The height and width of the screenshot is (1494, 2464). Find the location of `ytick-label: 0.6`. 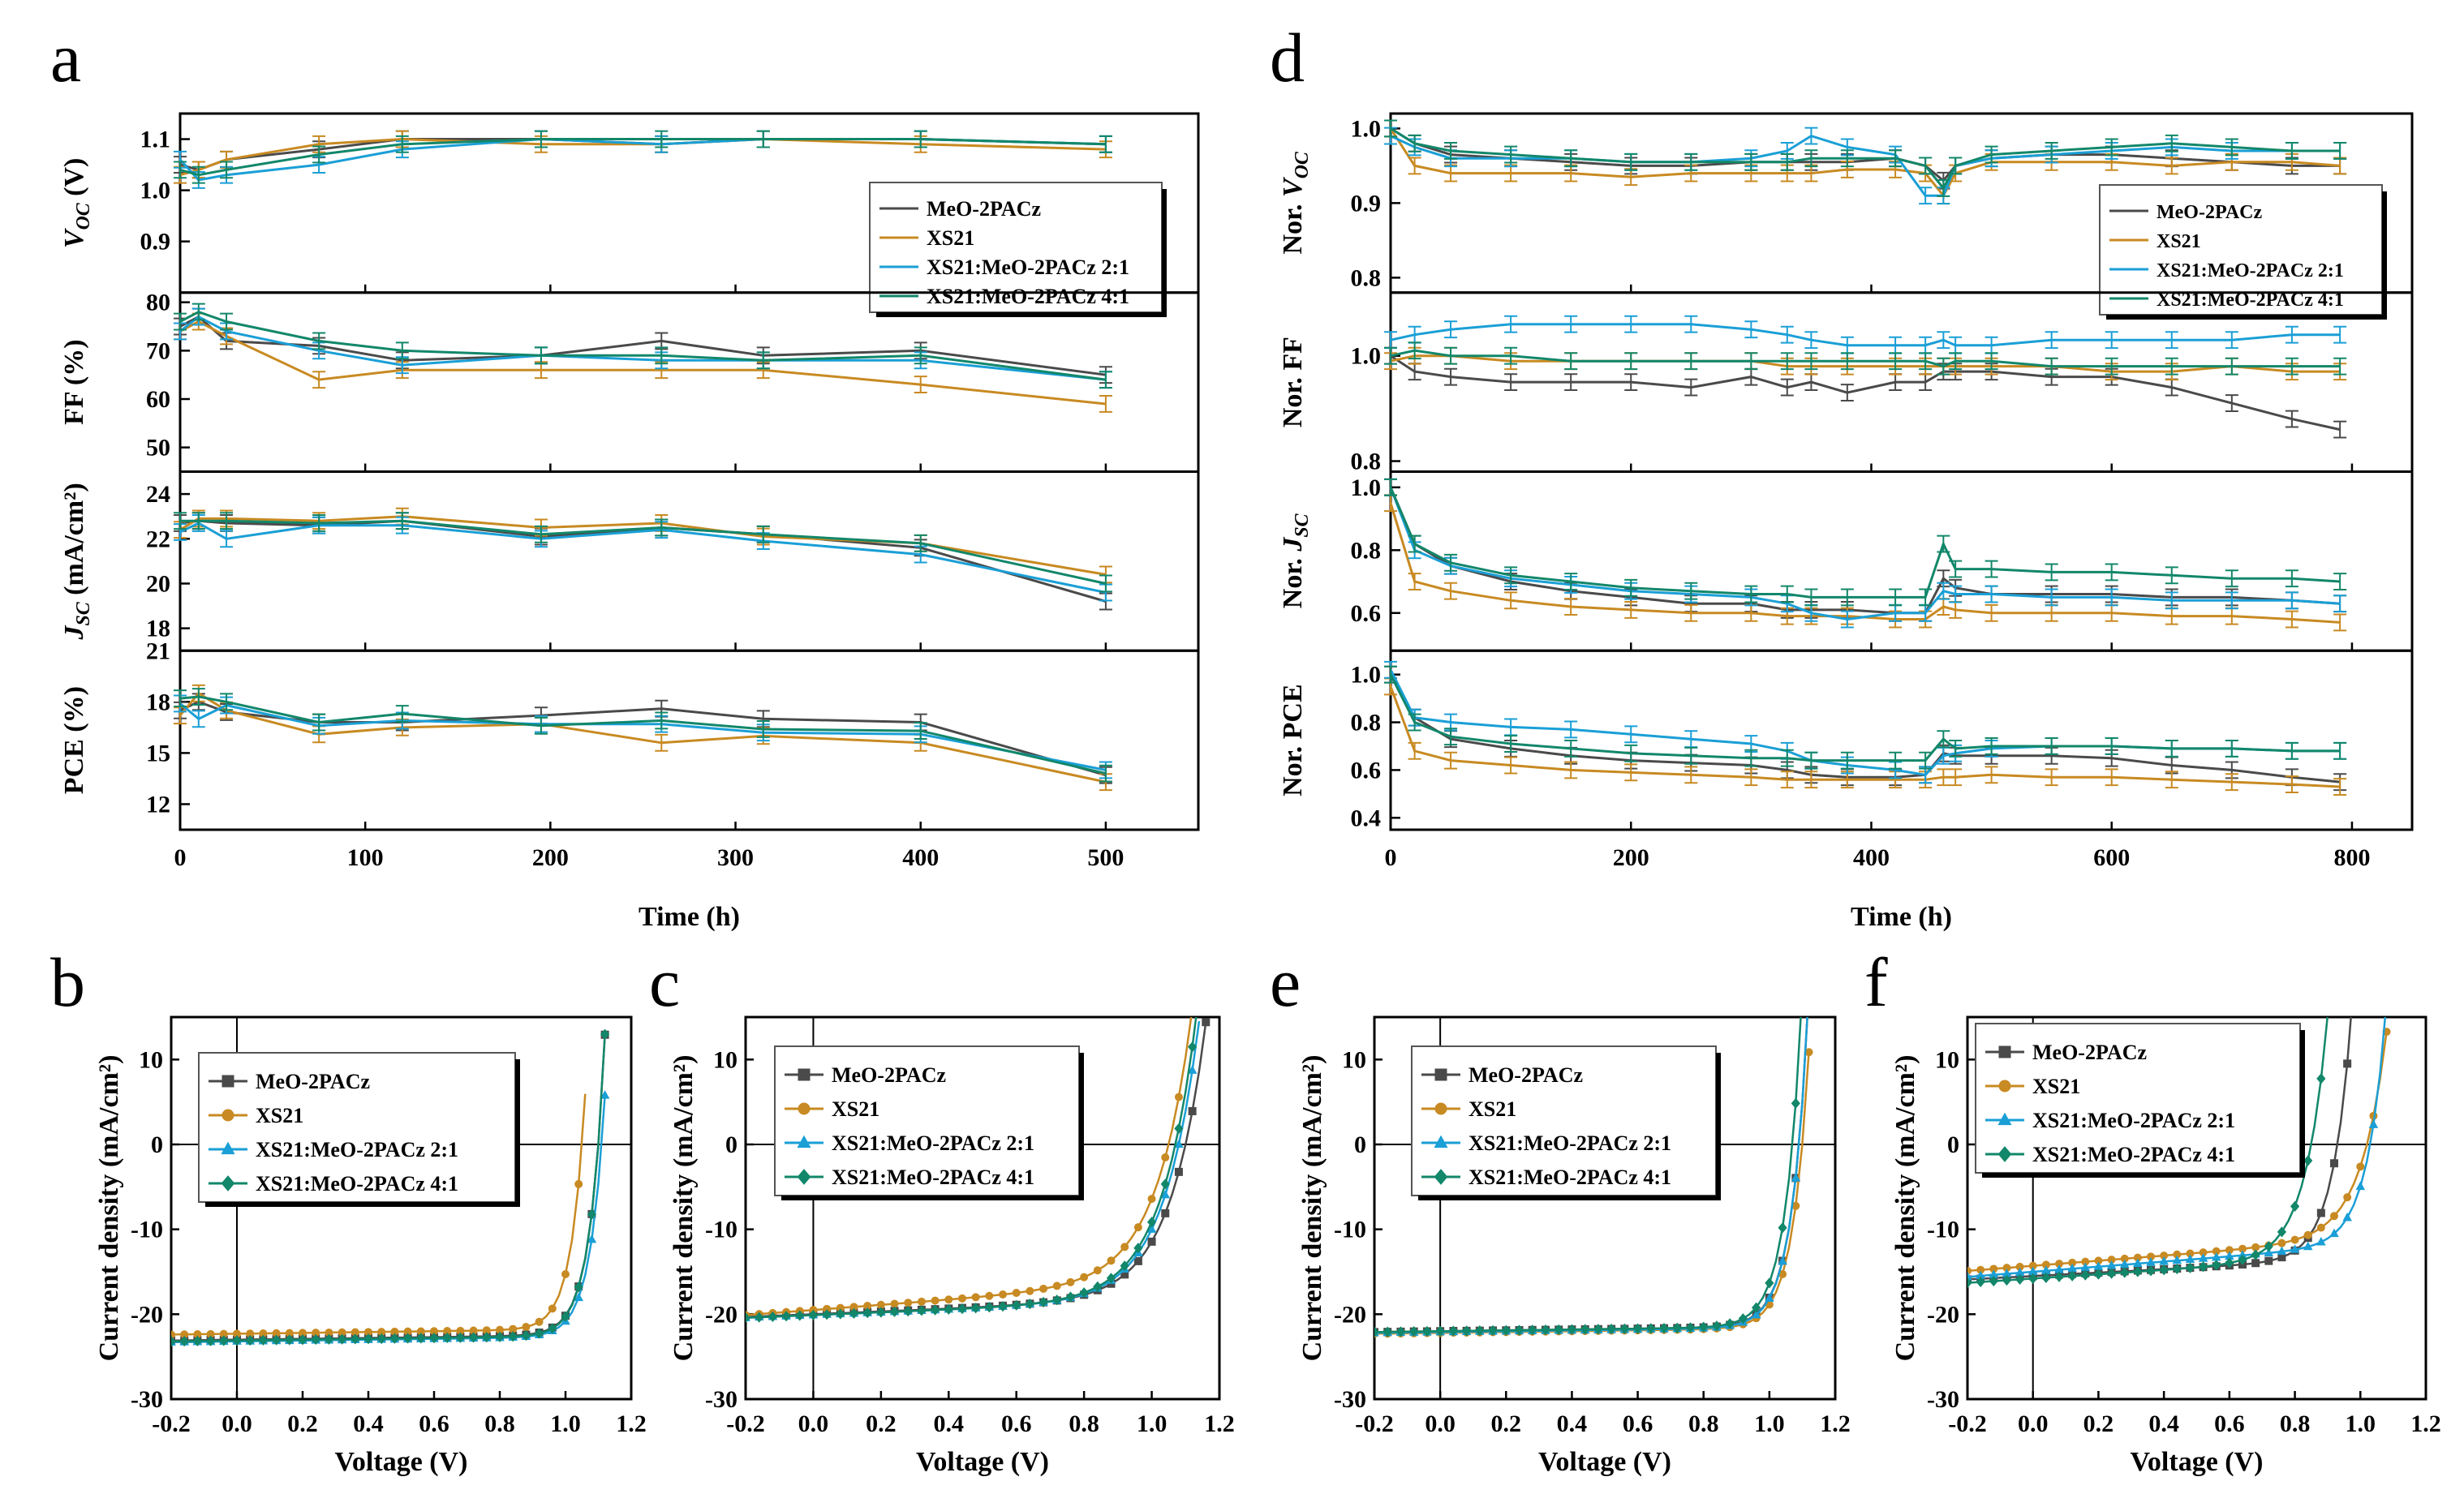

ytick-label: 0.6 is located at coordinates (1366, 613).